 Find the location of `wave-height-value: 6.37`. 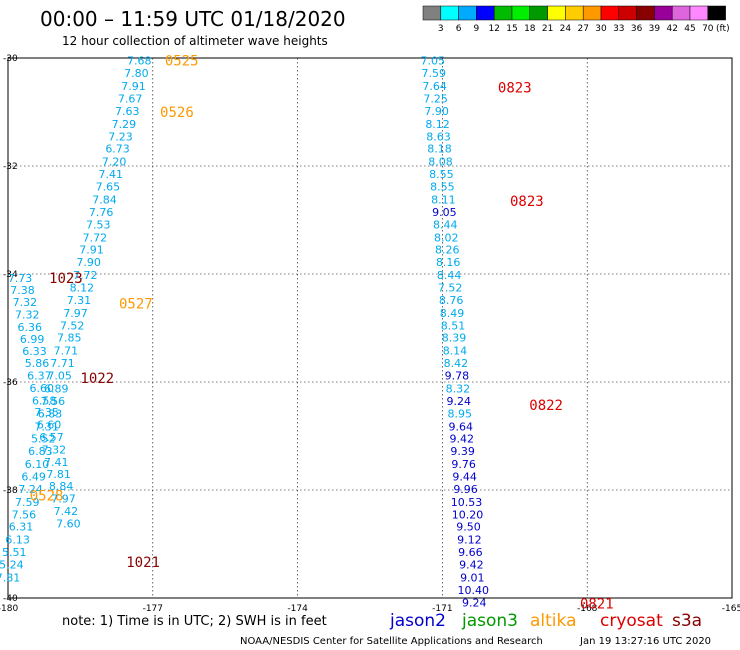

wave-height-value: 6.37 is located at coordinates (39, 376).